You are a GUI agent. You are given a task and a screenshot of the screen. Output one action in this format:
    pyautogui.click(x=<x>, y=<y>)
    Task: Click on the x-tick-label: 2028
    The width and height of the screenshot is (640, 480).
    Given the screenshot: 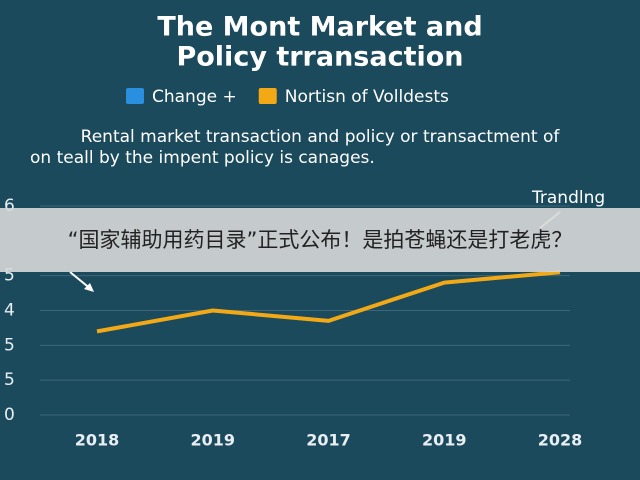 What is the action you would take?
    pyautogui.click(x=560, y=440)
    